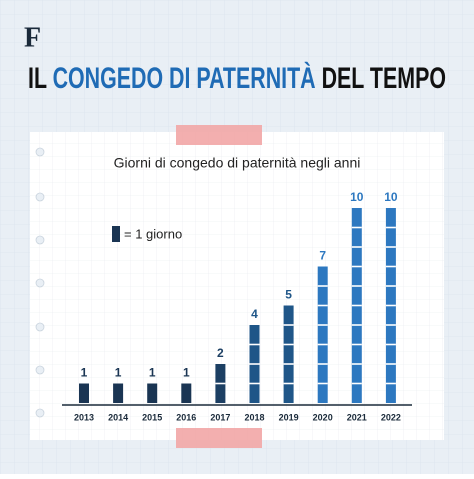  Describe the element at coordinates (254, 314) in the screenshot. I see `value-label: 4` at that location.